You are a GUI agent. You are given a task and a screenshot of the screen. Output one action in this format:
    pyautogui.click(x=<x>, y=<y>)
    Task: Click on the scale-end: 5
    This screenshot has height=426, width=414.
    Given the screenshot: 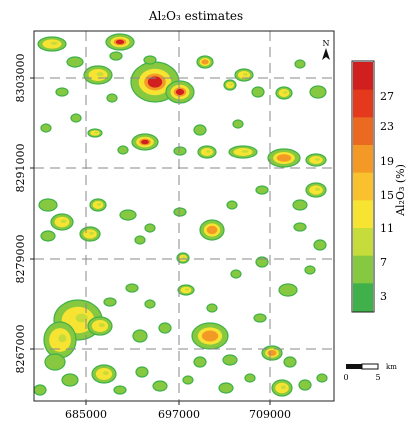 What is the action you would take?
    pyautogui.click(x=377, y=377)
    